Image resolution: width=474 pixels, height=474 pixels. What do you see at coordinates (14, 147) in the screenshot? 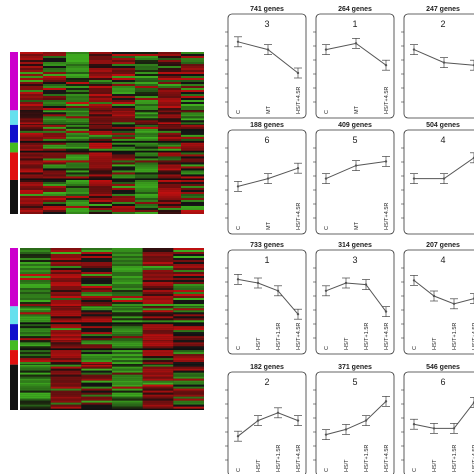
I see `cluster-color-band-green` at bounding box center [14, 147].